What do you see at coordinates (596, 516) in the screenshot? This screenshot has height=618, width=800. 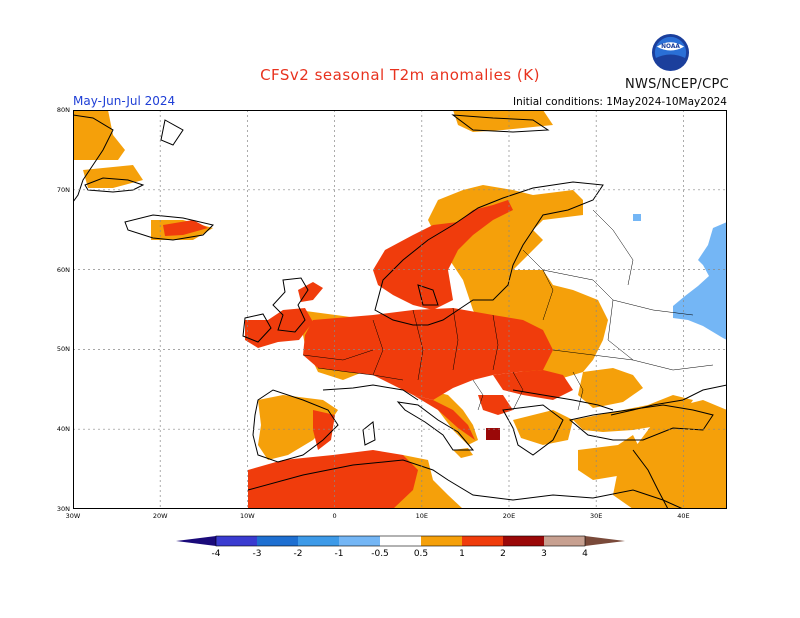 I see `lon-label: 30E` at bounding box center [596, 516].